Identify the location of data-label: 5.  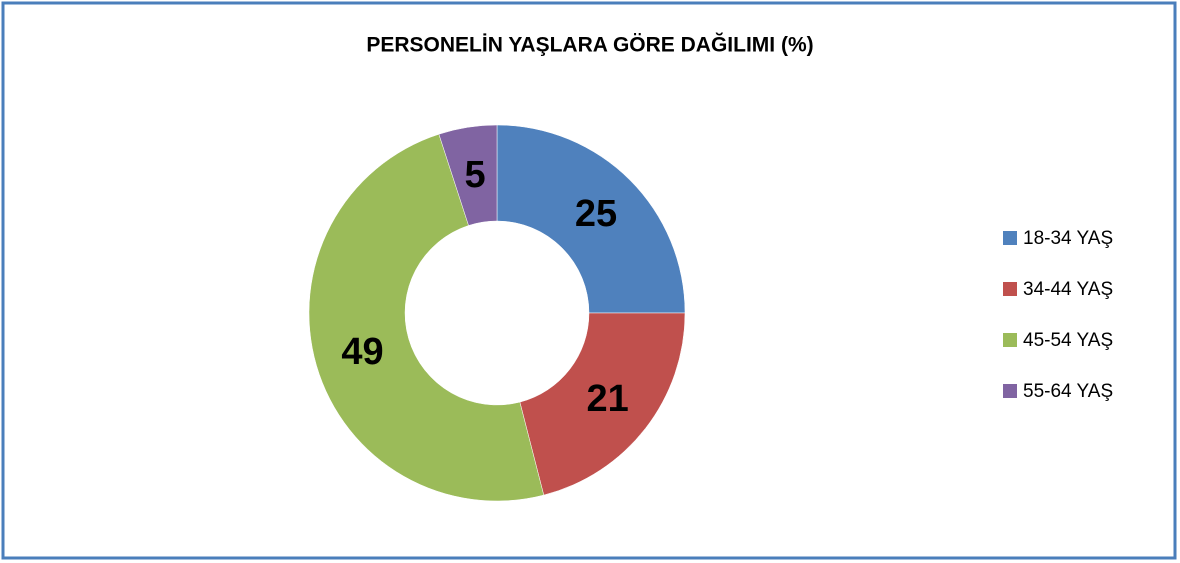
(475, 175).